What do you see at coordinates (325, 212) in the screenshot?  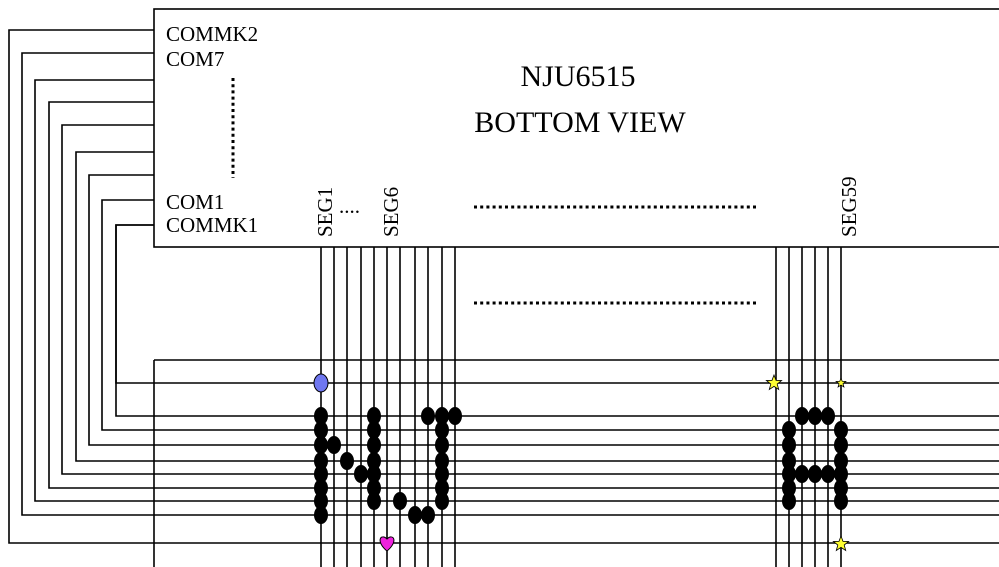 I see `label-seg1: SEG1` at bounding box center [325, 212].